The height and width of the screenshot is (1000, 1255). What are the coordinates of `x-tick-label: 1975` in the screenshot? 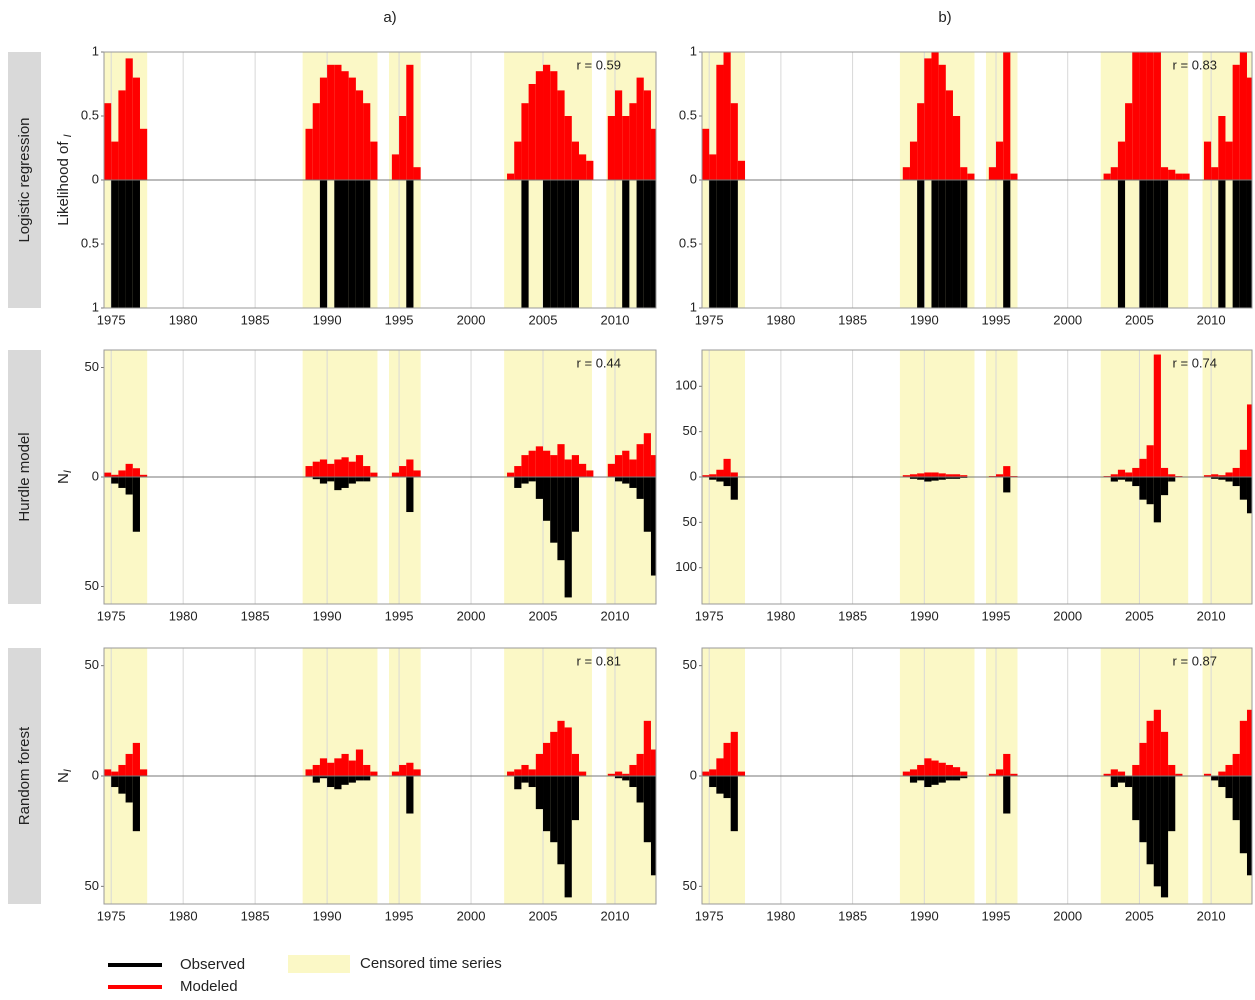 It's located at (111, 615).